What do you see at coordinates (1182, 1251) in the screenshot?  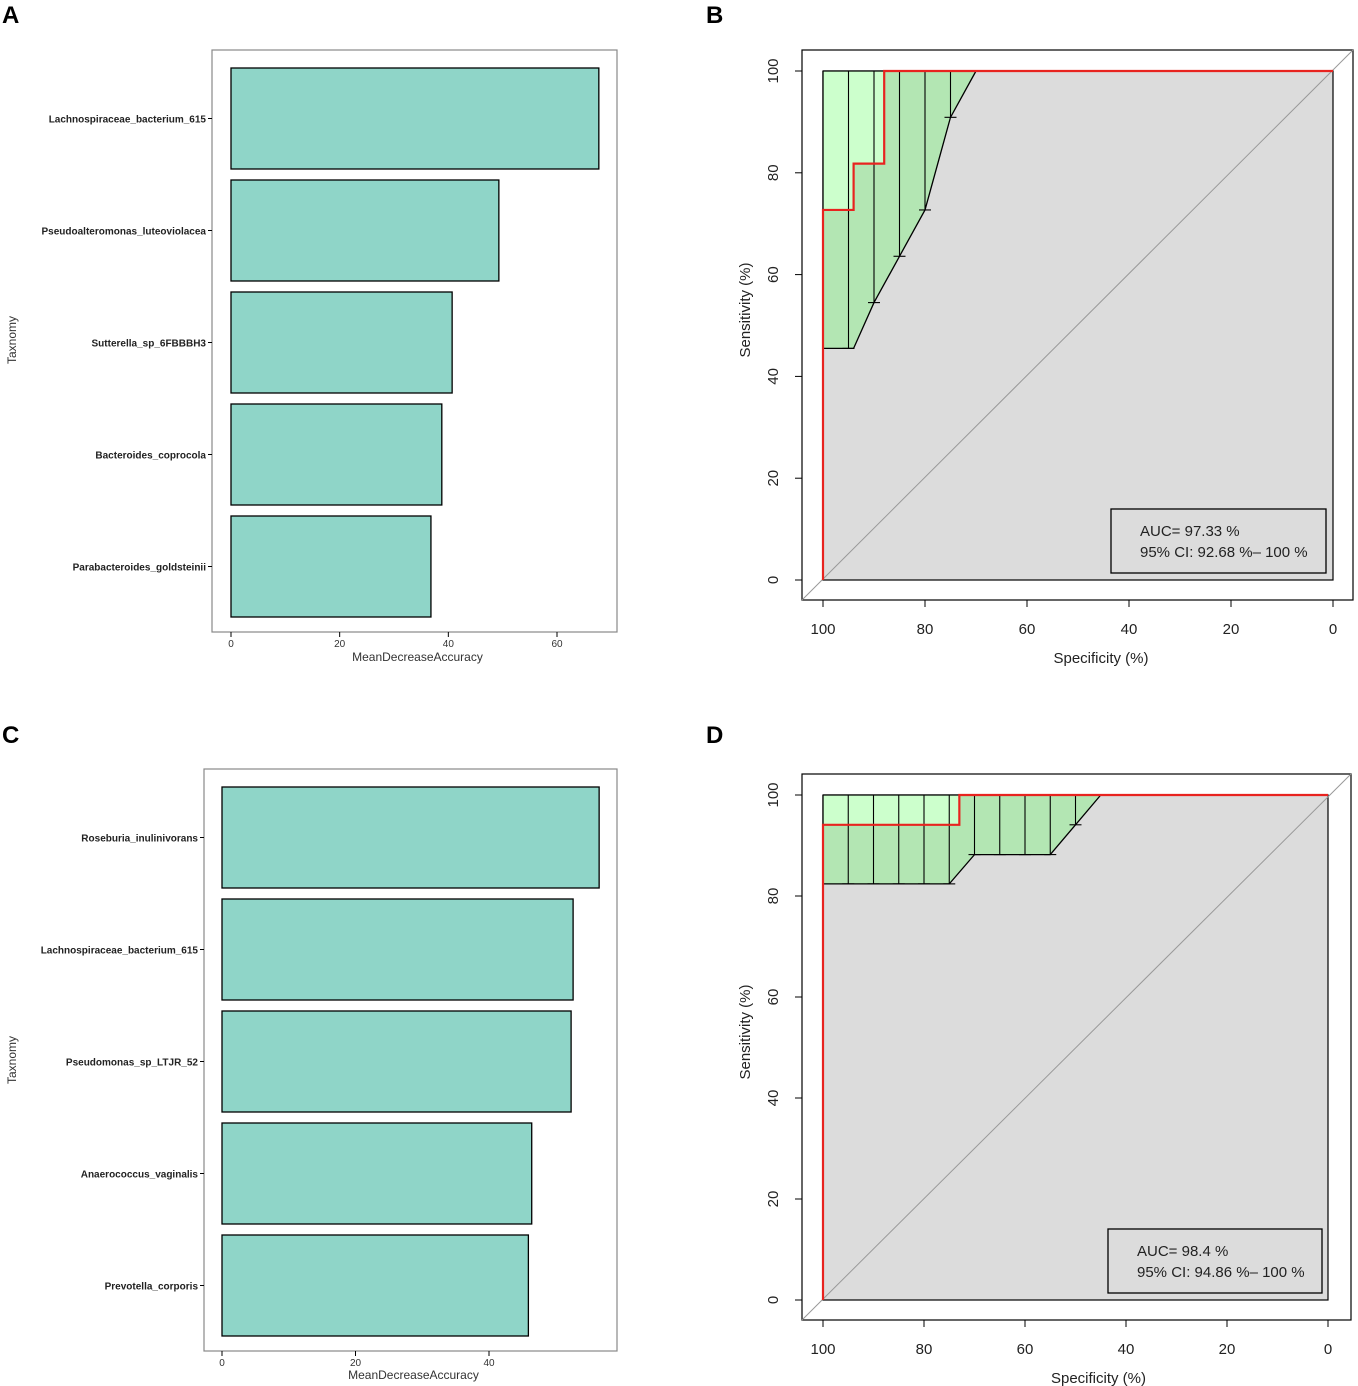 I see `auc-text: AUC= 98.4 %` at bounding box center [1182, 1251].